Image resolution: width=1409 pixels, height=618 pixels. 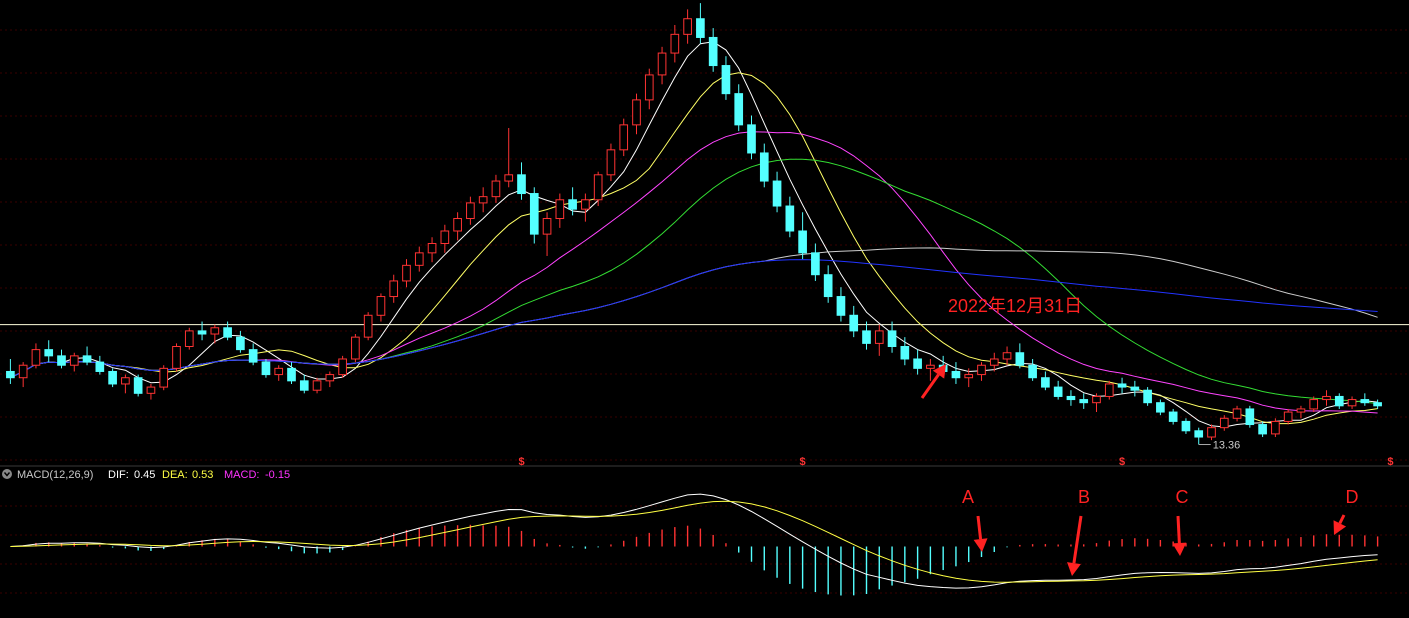 I want to click on point-label-d: D, so click(x=1352, y=497).